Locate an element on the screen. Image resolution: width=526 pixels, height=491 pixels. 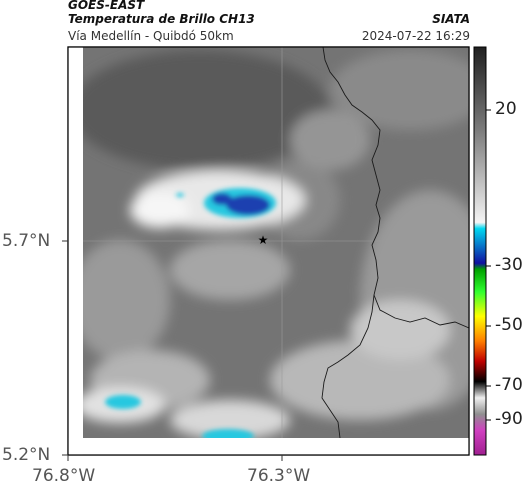
x-tick-label: 76.8°W is located at coordinates (64, 476).